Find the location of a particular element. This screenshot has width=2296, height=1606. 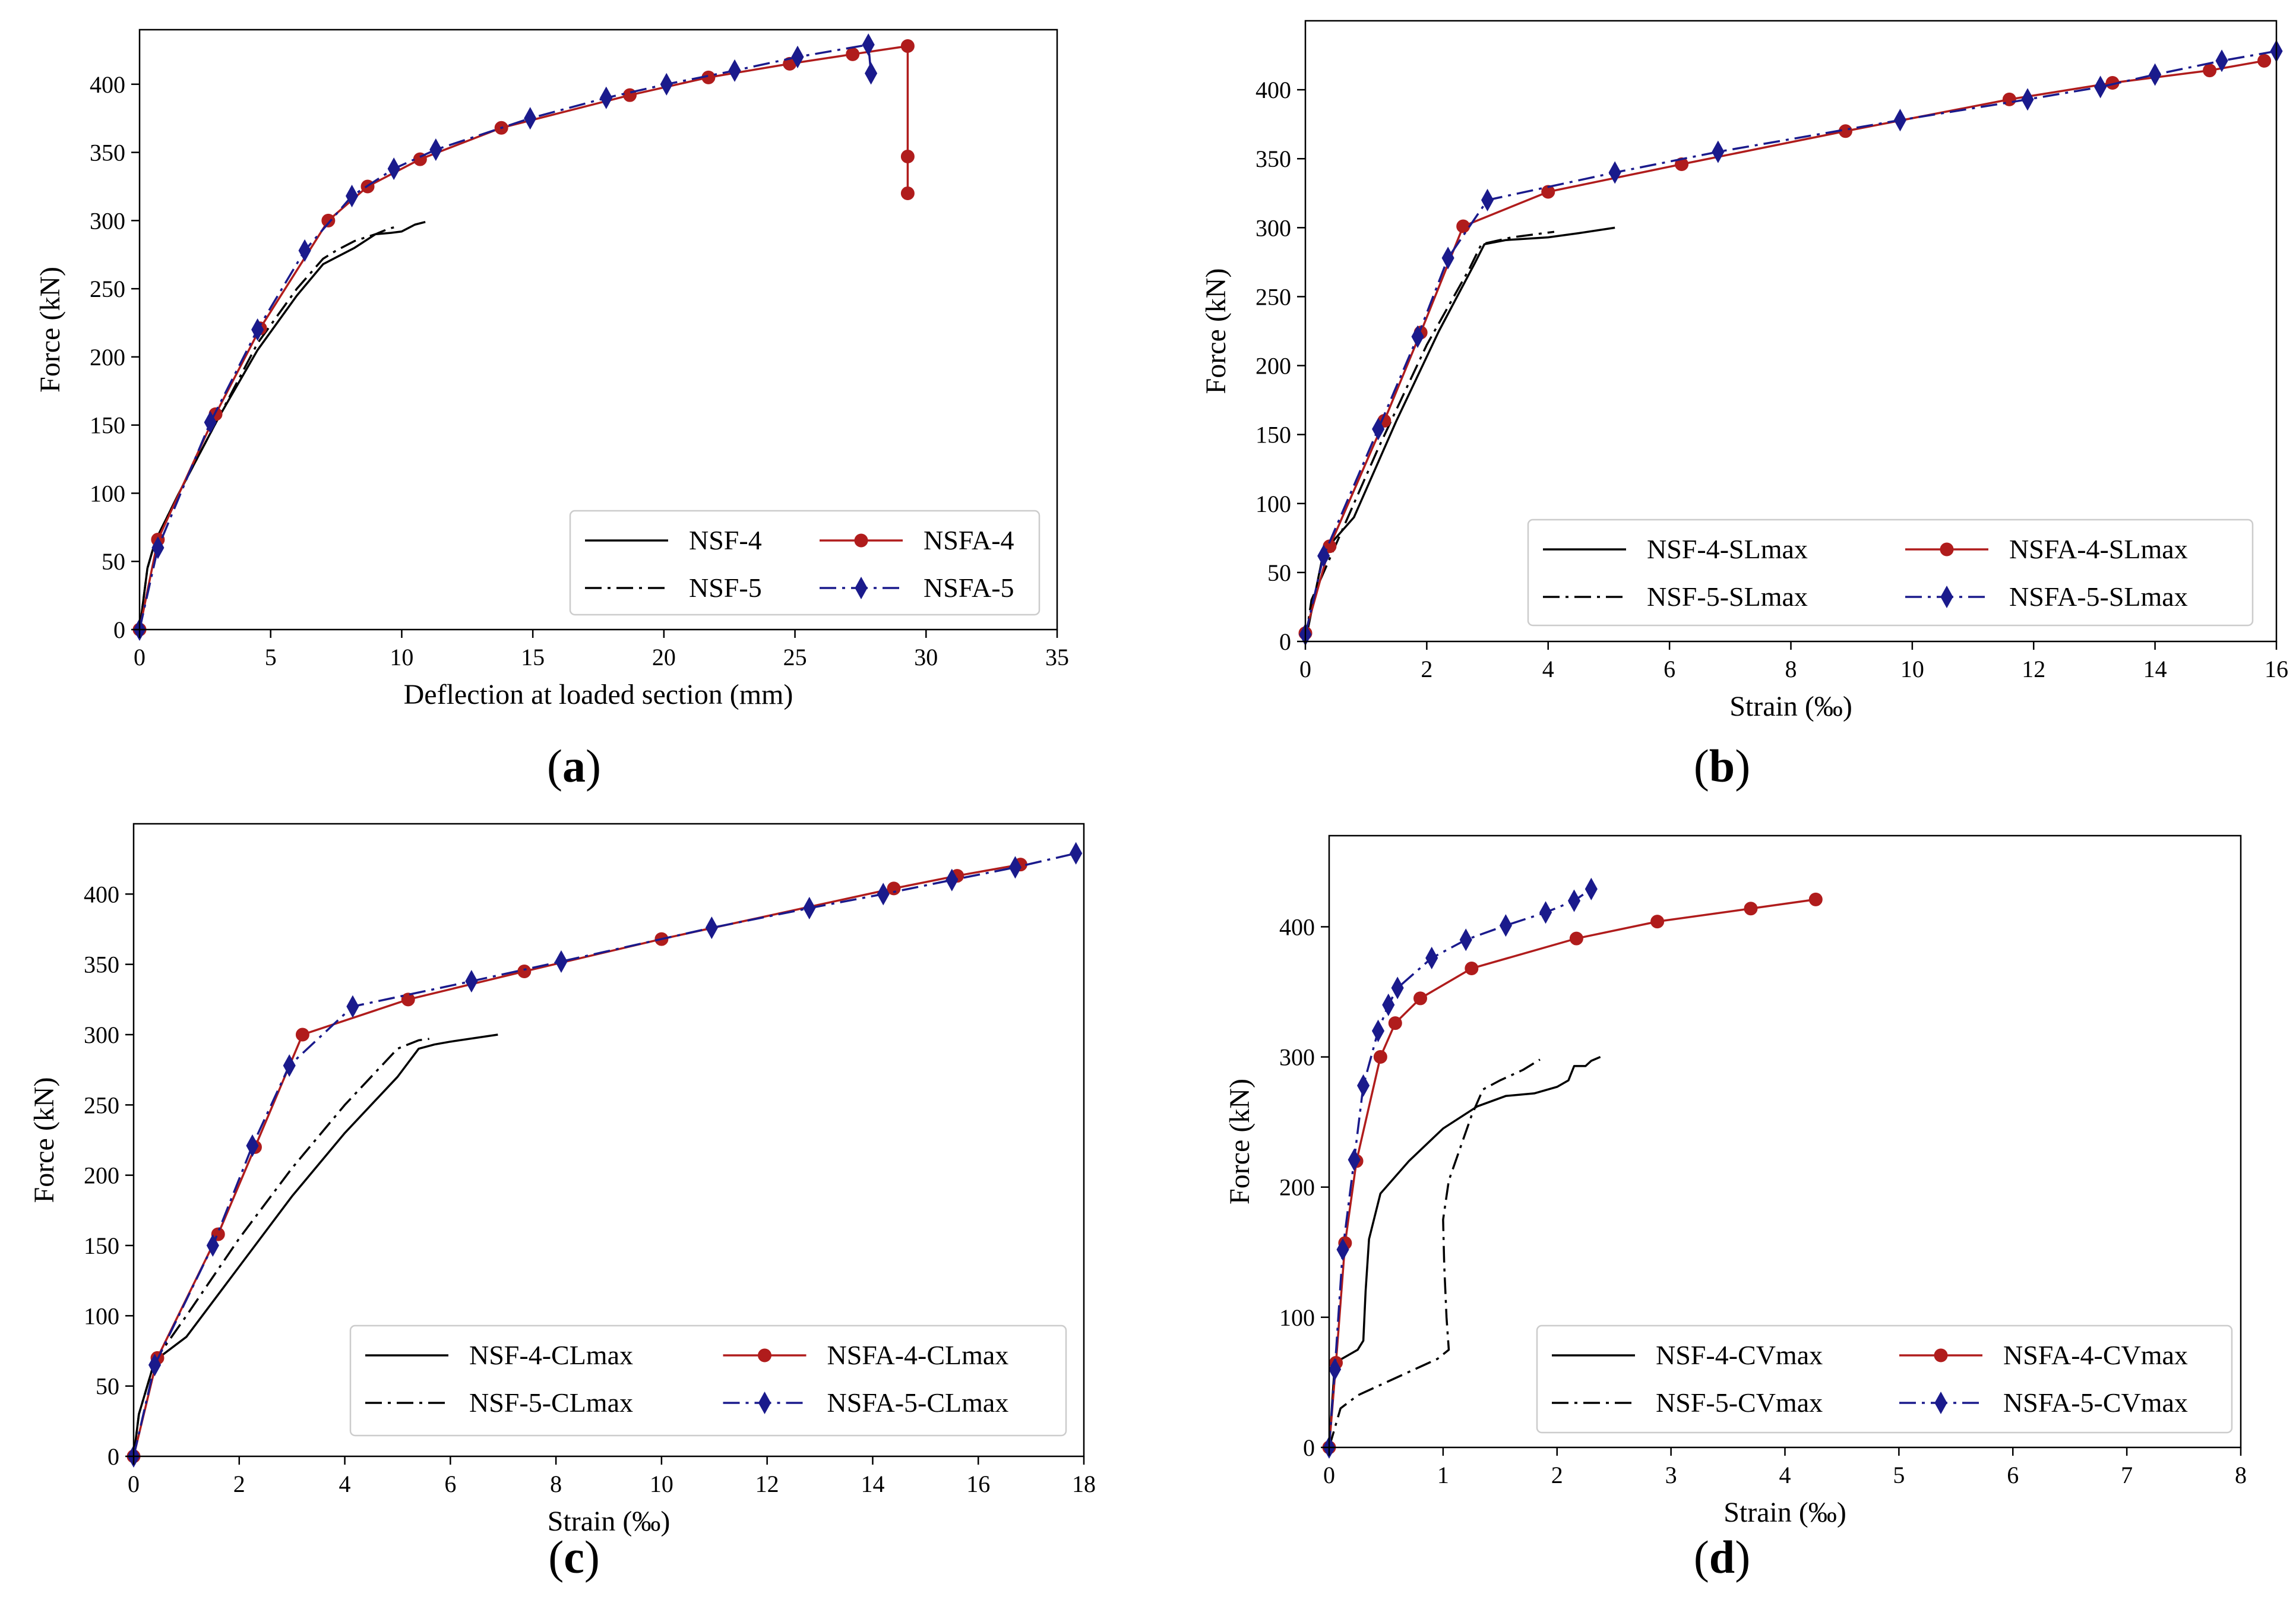

series-NSF-5-CVmax is located at coordinates (1434, 1253).